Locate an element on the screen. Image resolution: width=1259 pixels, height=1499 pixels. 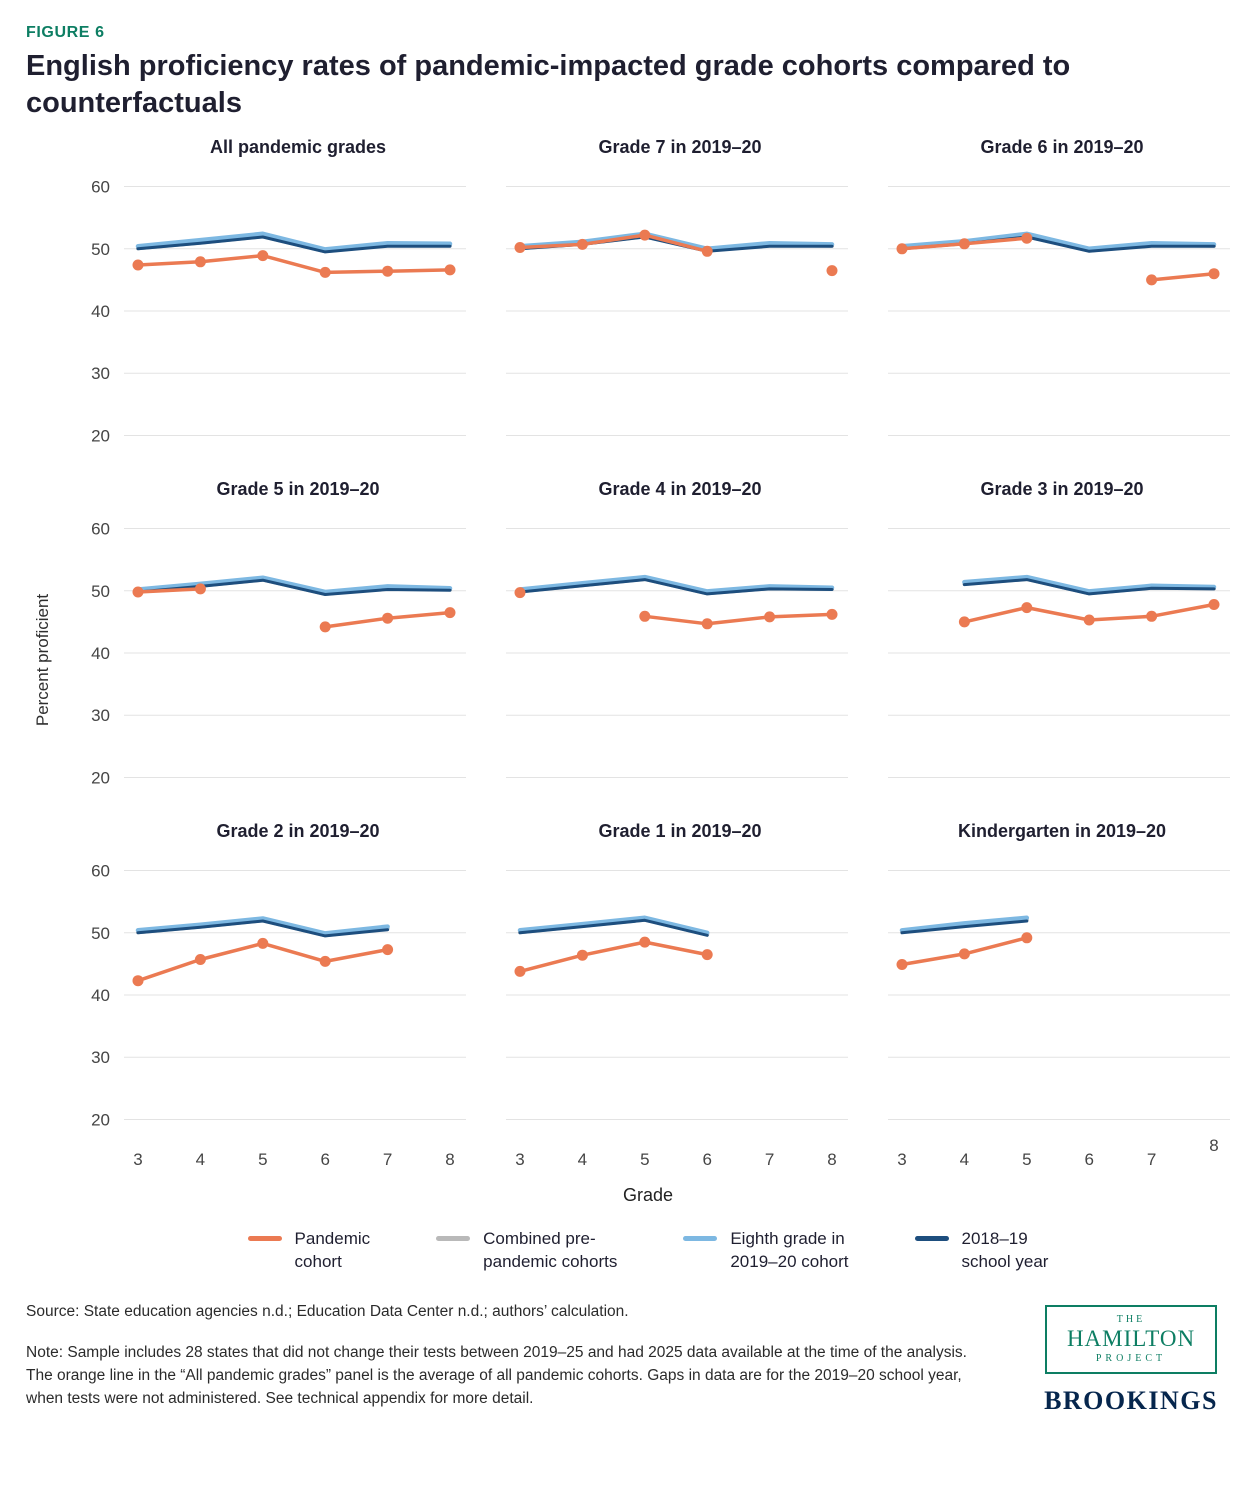
panel-kindergarten: Kindergarten in 2019–20 3 4 5 6 7 8 is located at coordinates (1045, 1002).